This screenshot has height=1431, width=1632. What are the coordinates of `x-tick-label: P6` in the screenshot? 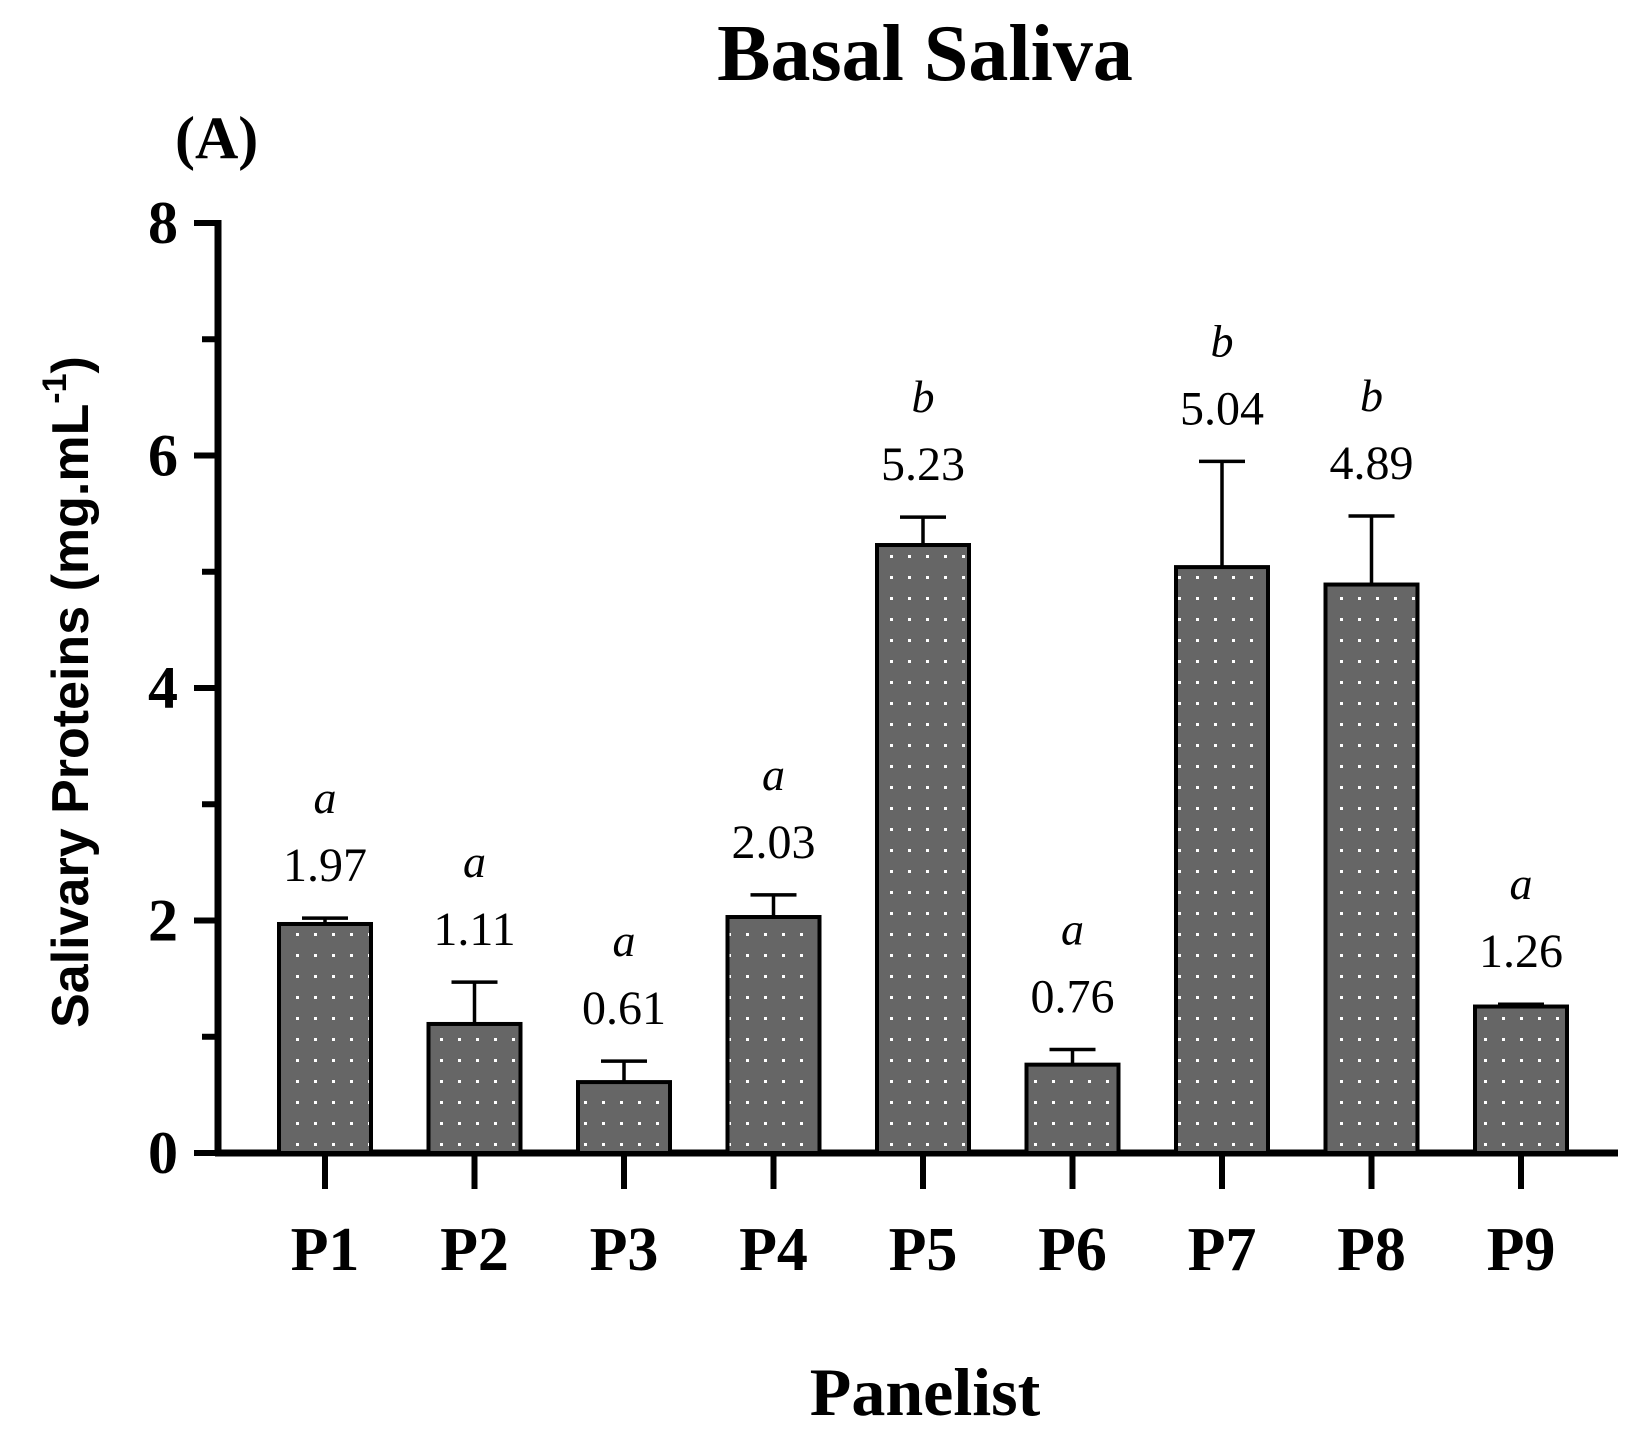 It's located at (1072, 1250).